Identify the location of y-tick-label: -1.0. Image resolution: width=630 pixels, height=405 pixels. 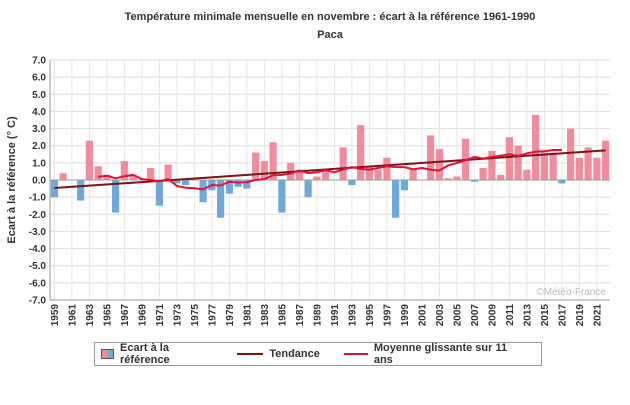
(38, 198).